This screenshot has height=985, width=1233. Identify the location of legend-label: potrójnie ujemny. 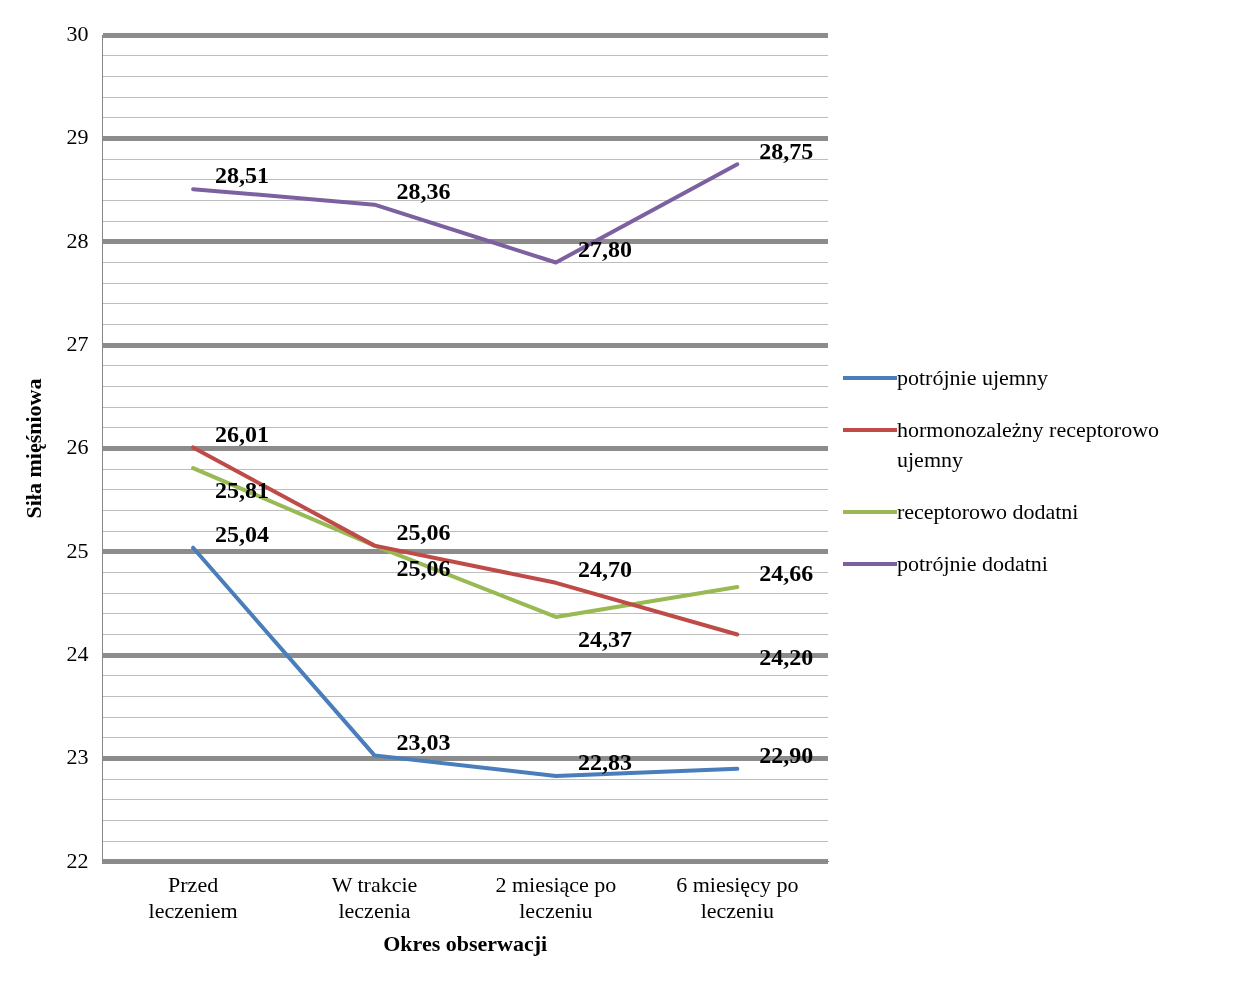
(972, 378).